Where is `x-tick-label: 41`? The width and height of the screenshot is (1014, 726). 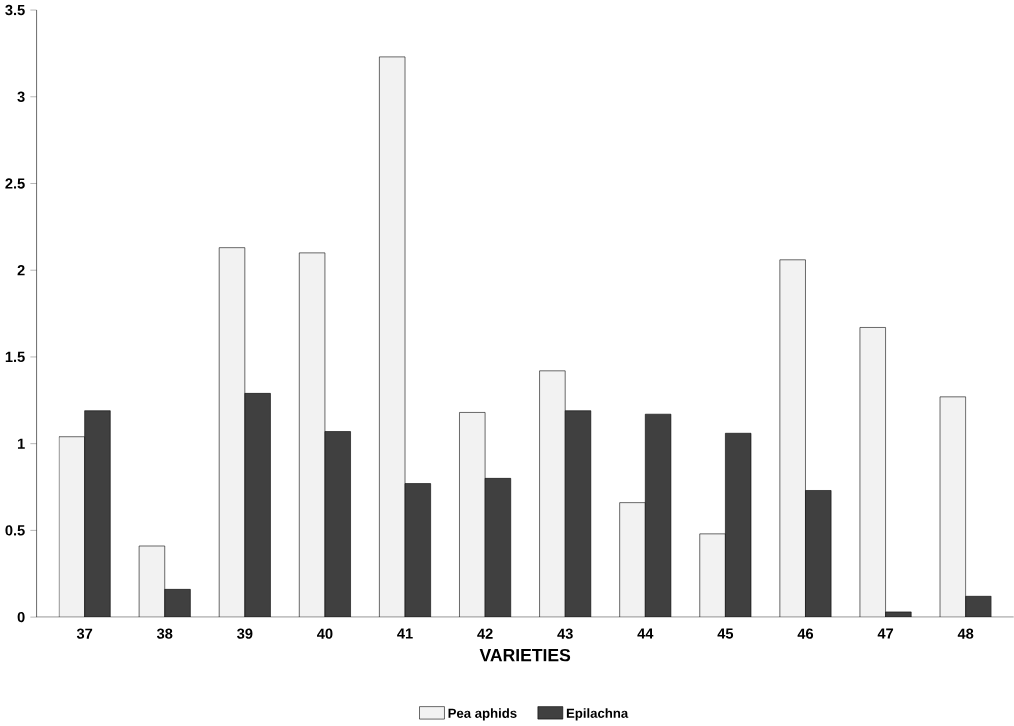
x-tick-label: 41 is located at coordinates (405, 633).